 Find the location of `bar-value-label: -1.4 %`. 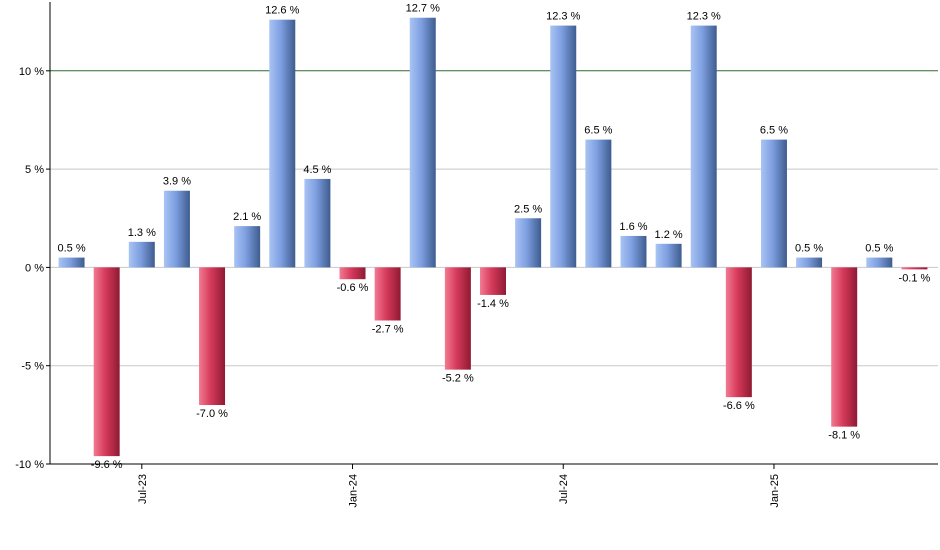

bar-value-label: -1.4 % is located at coordinates (493, 304).